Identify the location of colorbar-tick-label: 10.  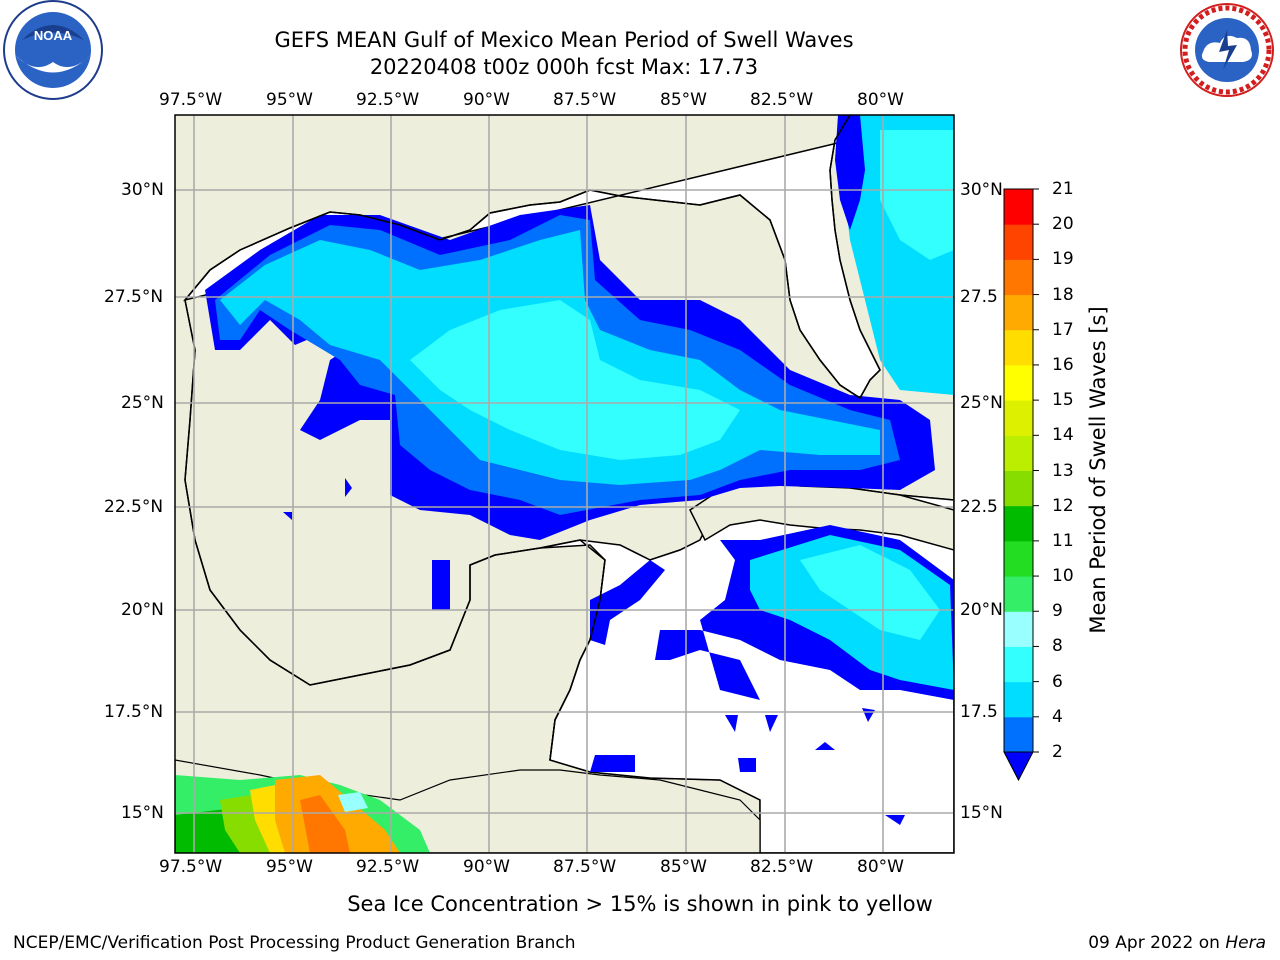
(1063, 576).